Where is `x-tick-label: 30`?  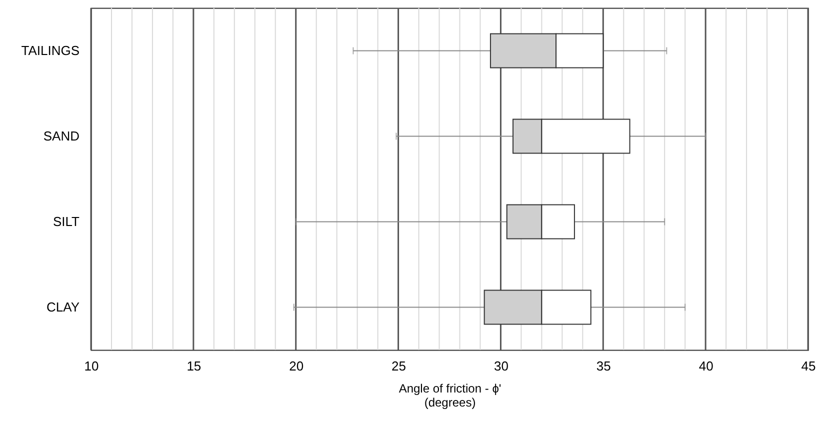
x-tick-label: 30 is located at coordinates (501, 366).